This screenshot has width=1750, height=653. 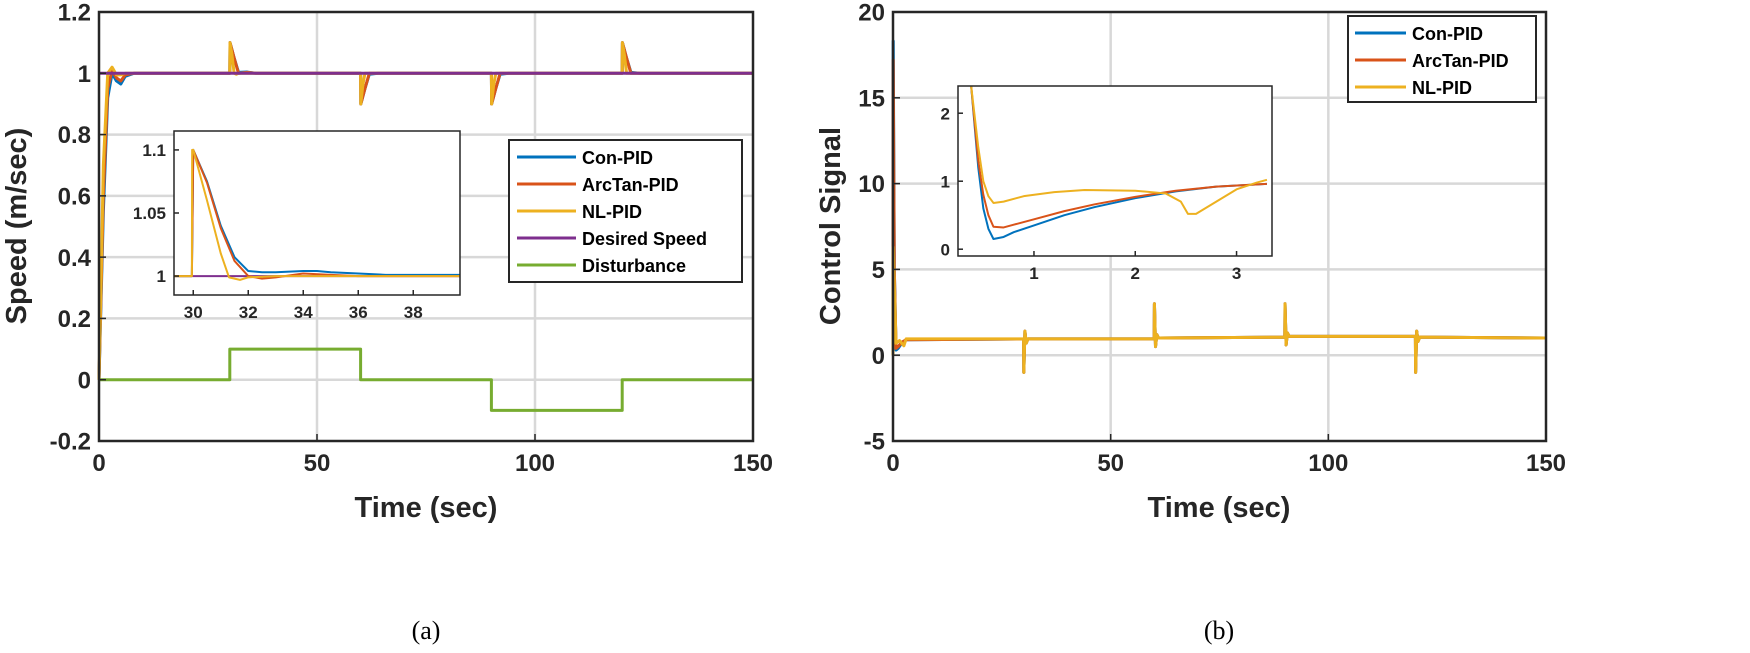 I want to click on panel-b-inset-y-ticks: 0 1 2, so click(x=952, y=181).